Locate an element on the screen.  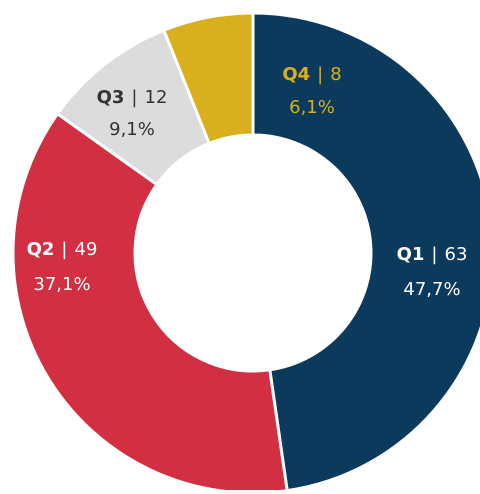
category-name: Q4 is located at coordinates (296, 74).